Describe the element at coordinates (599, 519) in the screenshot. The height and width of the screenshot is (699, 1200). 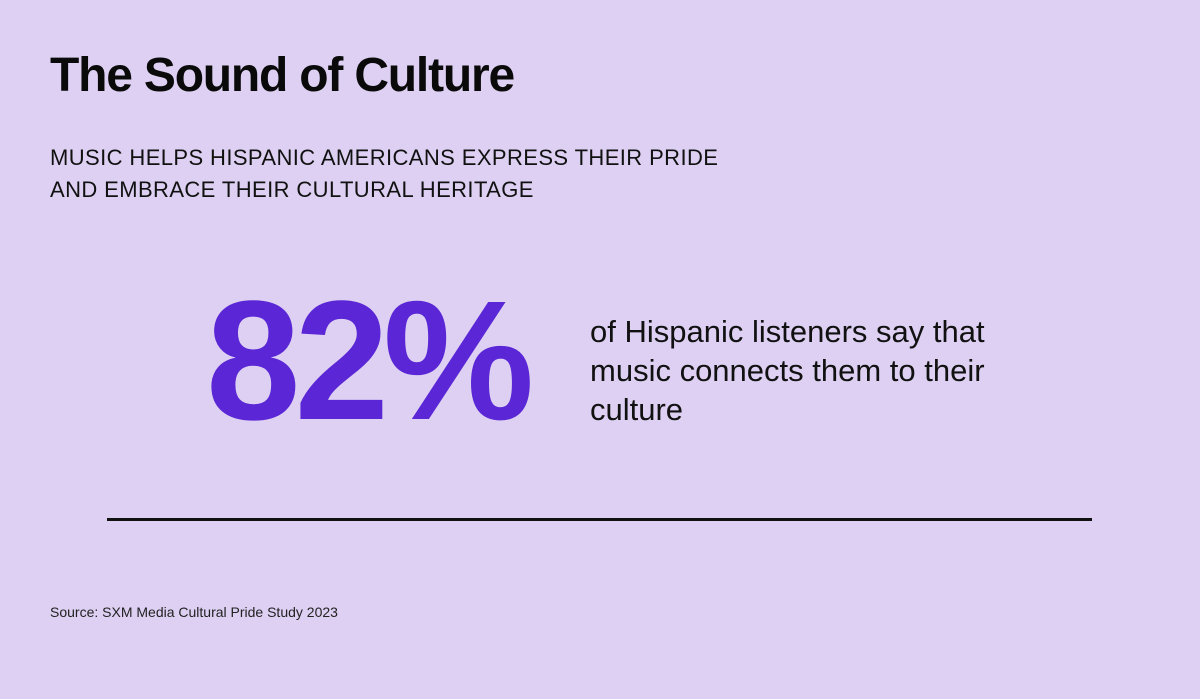
I see `divider` at that location.